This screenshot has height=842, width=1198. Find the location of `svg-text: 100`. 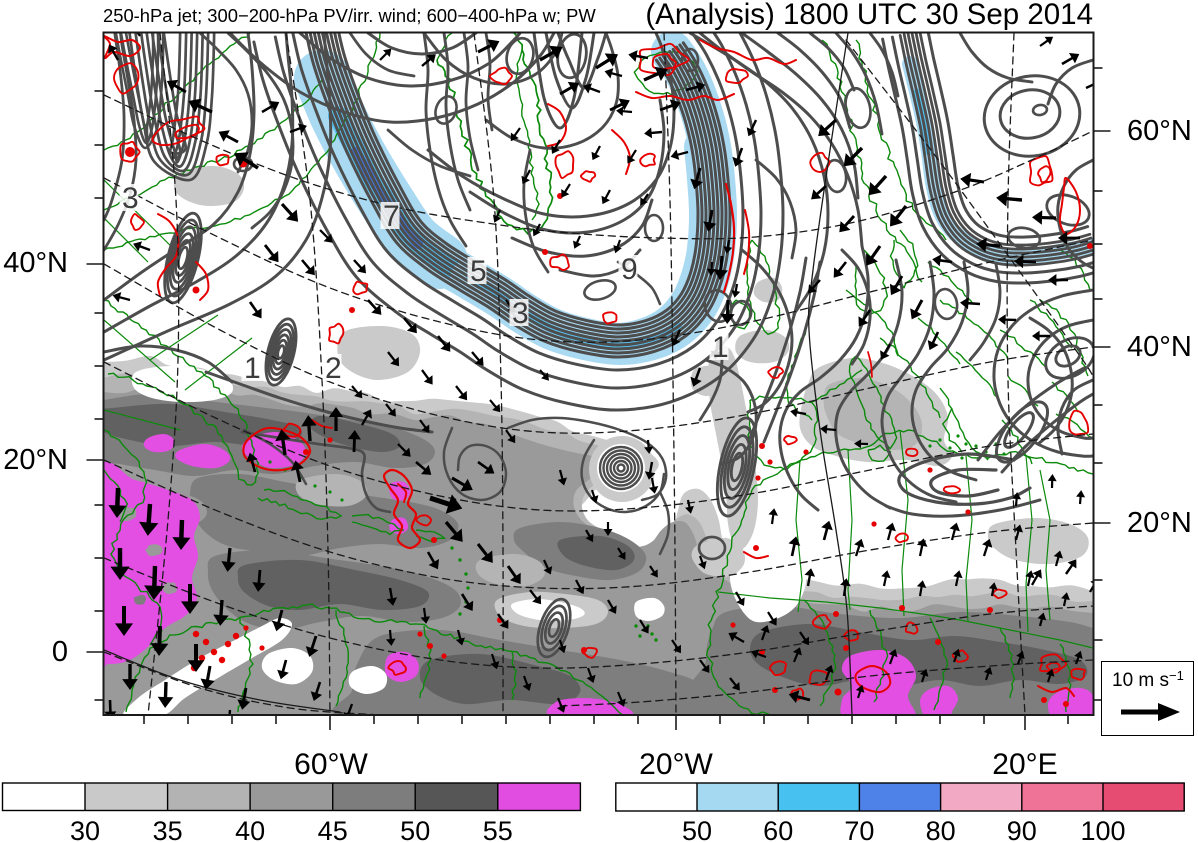

svg-text: 100 is located at coordinates (1102, 829).